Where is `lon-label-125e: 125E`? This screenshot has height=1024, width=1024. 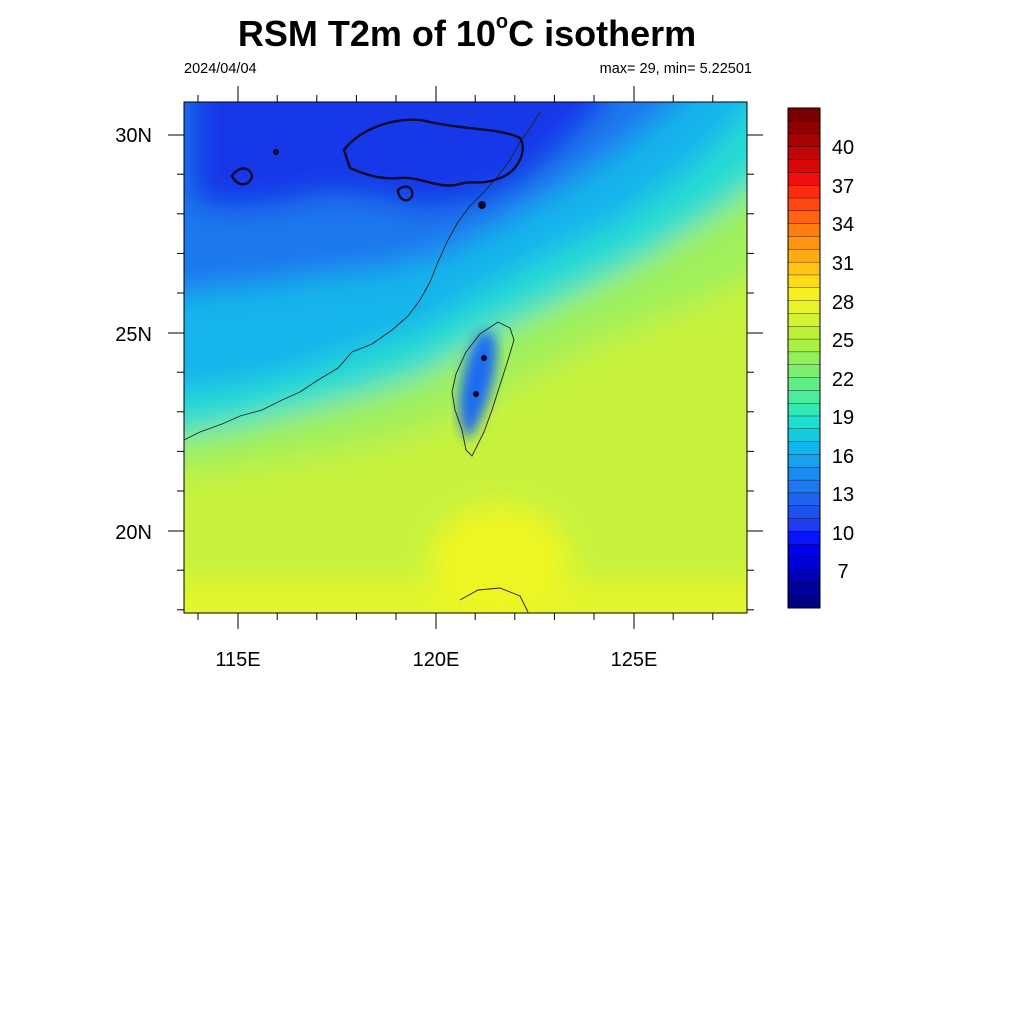
lon-label-125e: 125E is located at coordinates (634, 660).